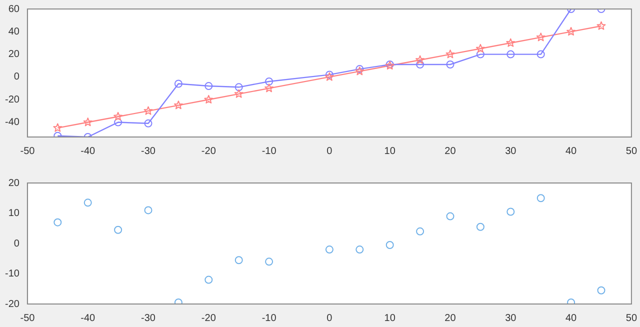 The width and height of the screenshot is (640, 327). What do you see at coordinates (14, 32) in the screenshot?
I see `y-tick-label: 40` at bounding box center [14, 32].